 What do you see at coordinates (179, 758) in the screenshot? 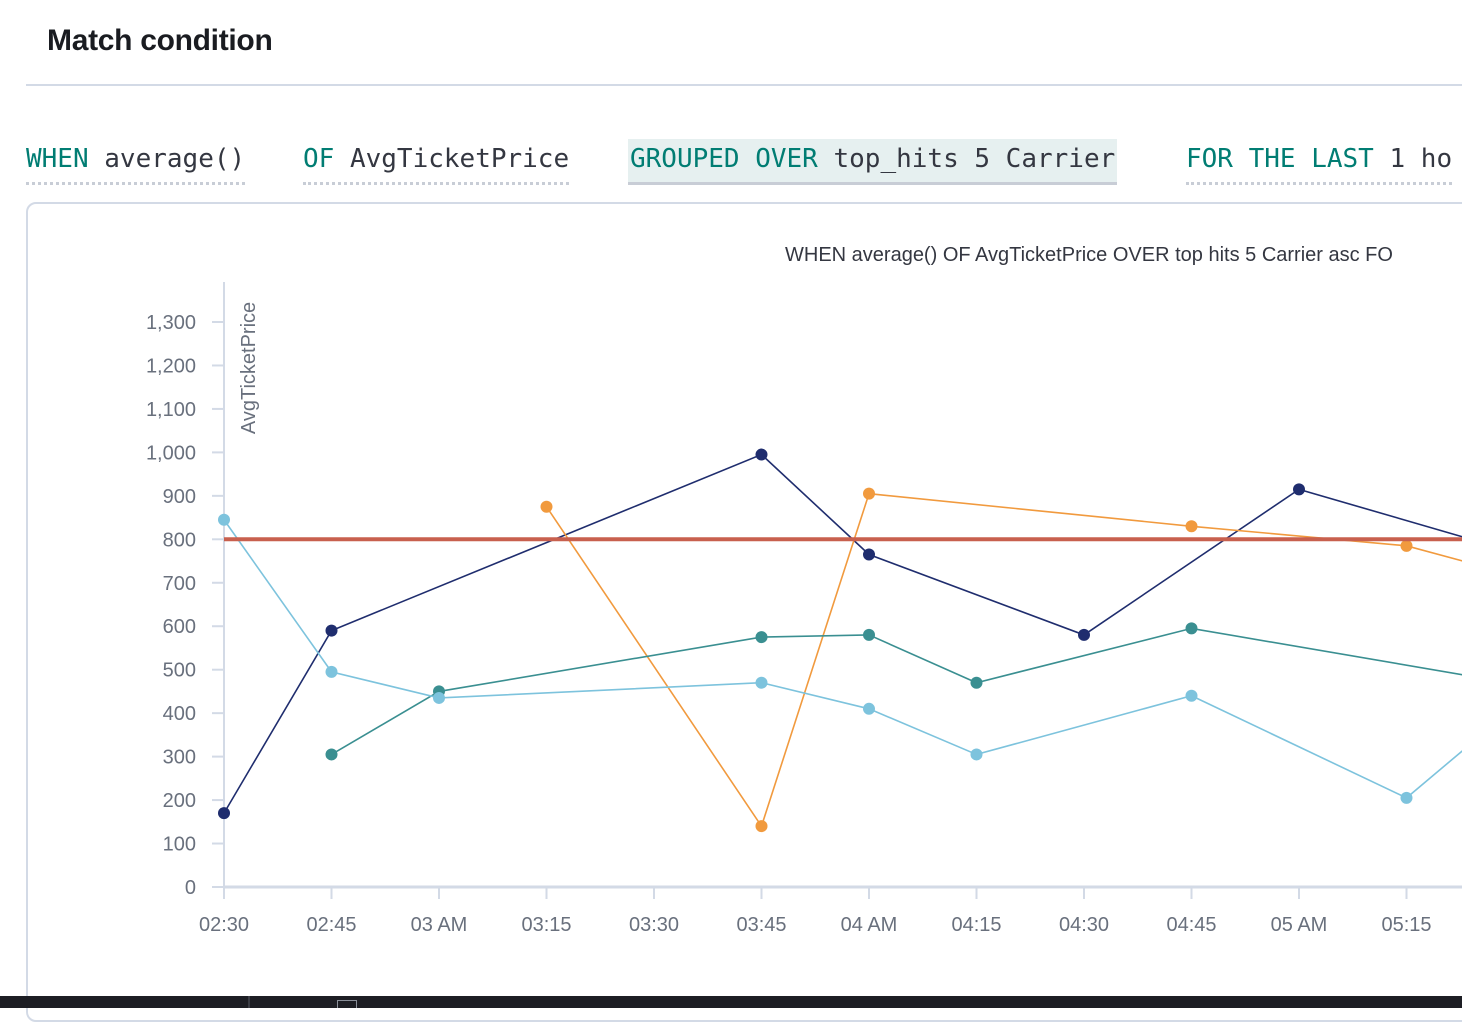
I see `y-tick-label: 300` at bounding box center [179, 758].